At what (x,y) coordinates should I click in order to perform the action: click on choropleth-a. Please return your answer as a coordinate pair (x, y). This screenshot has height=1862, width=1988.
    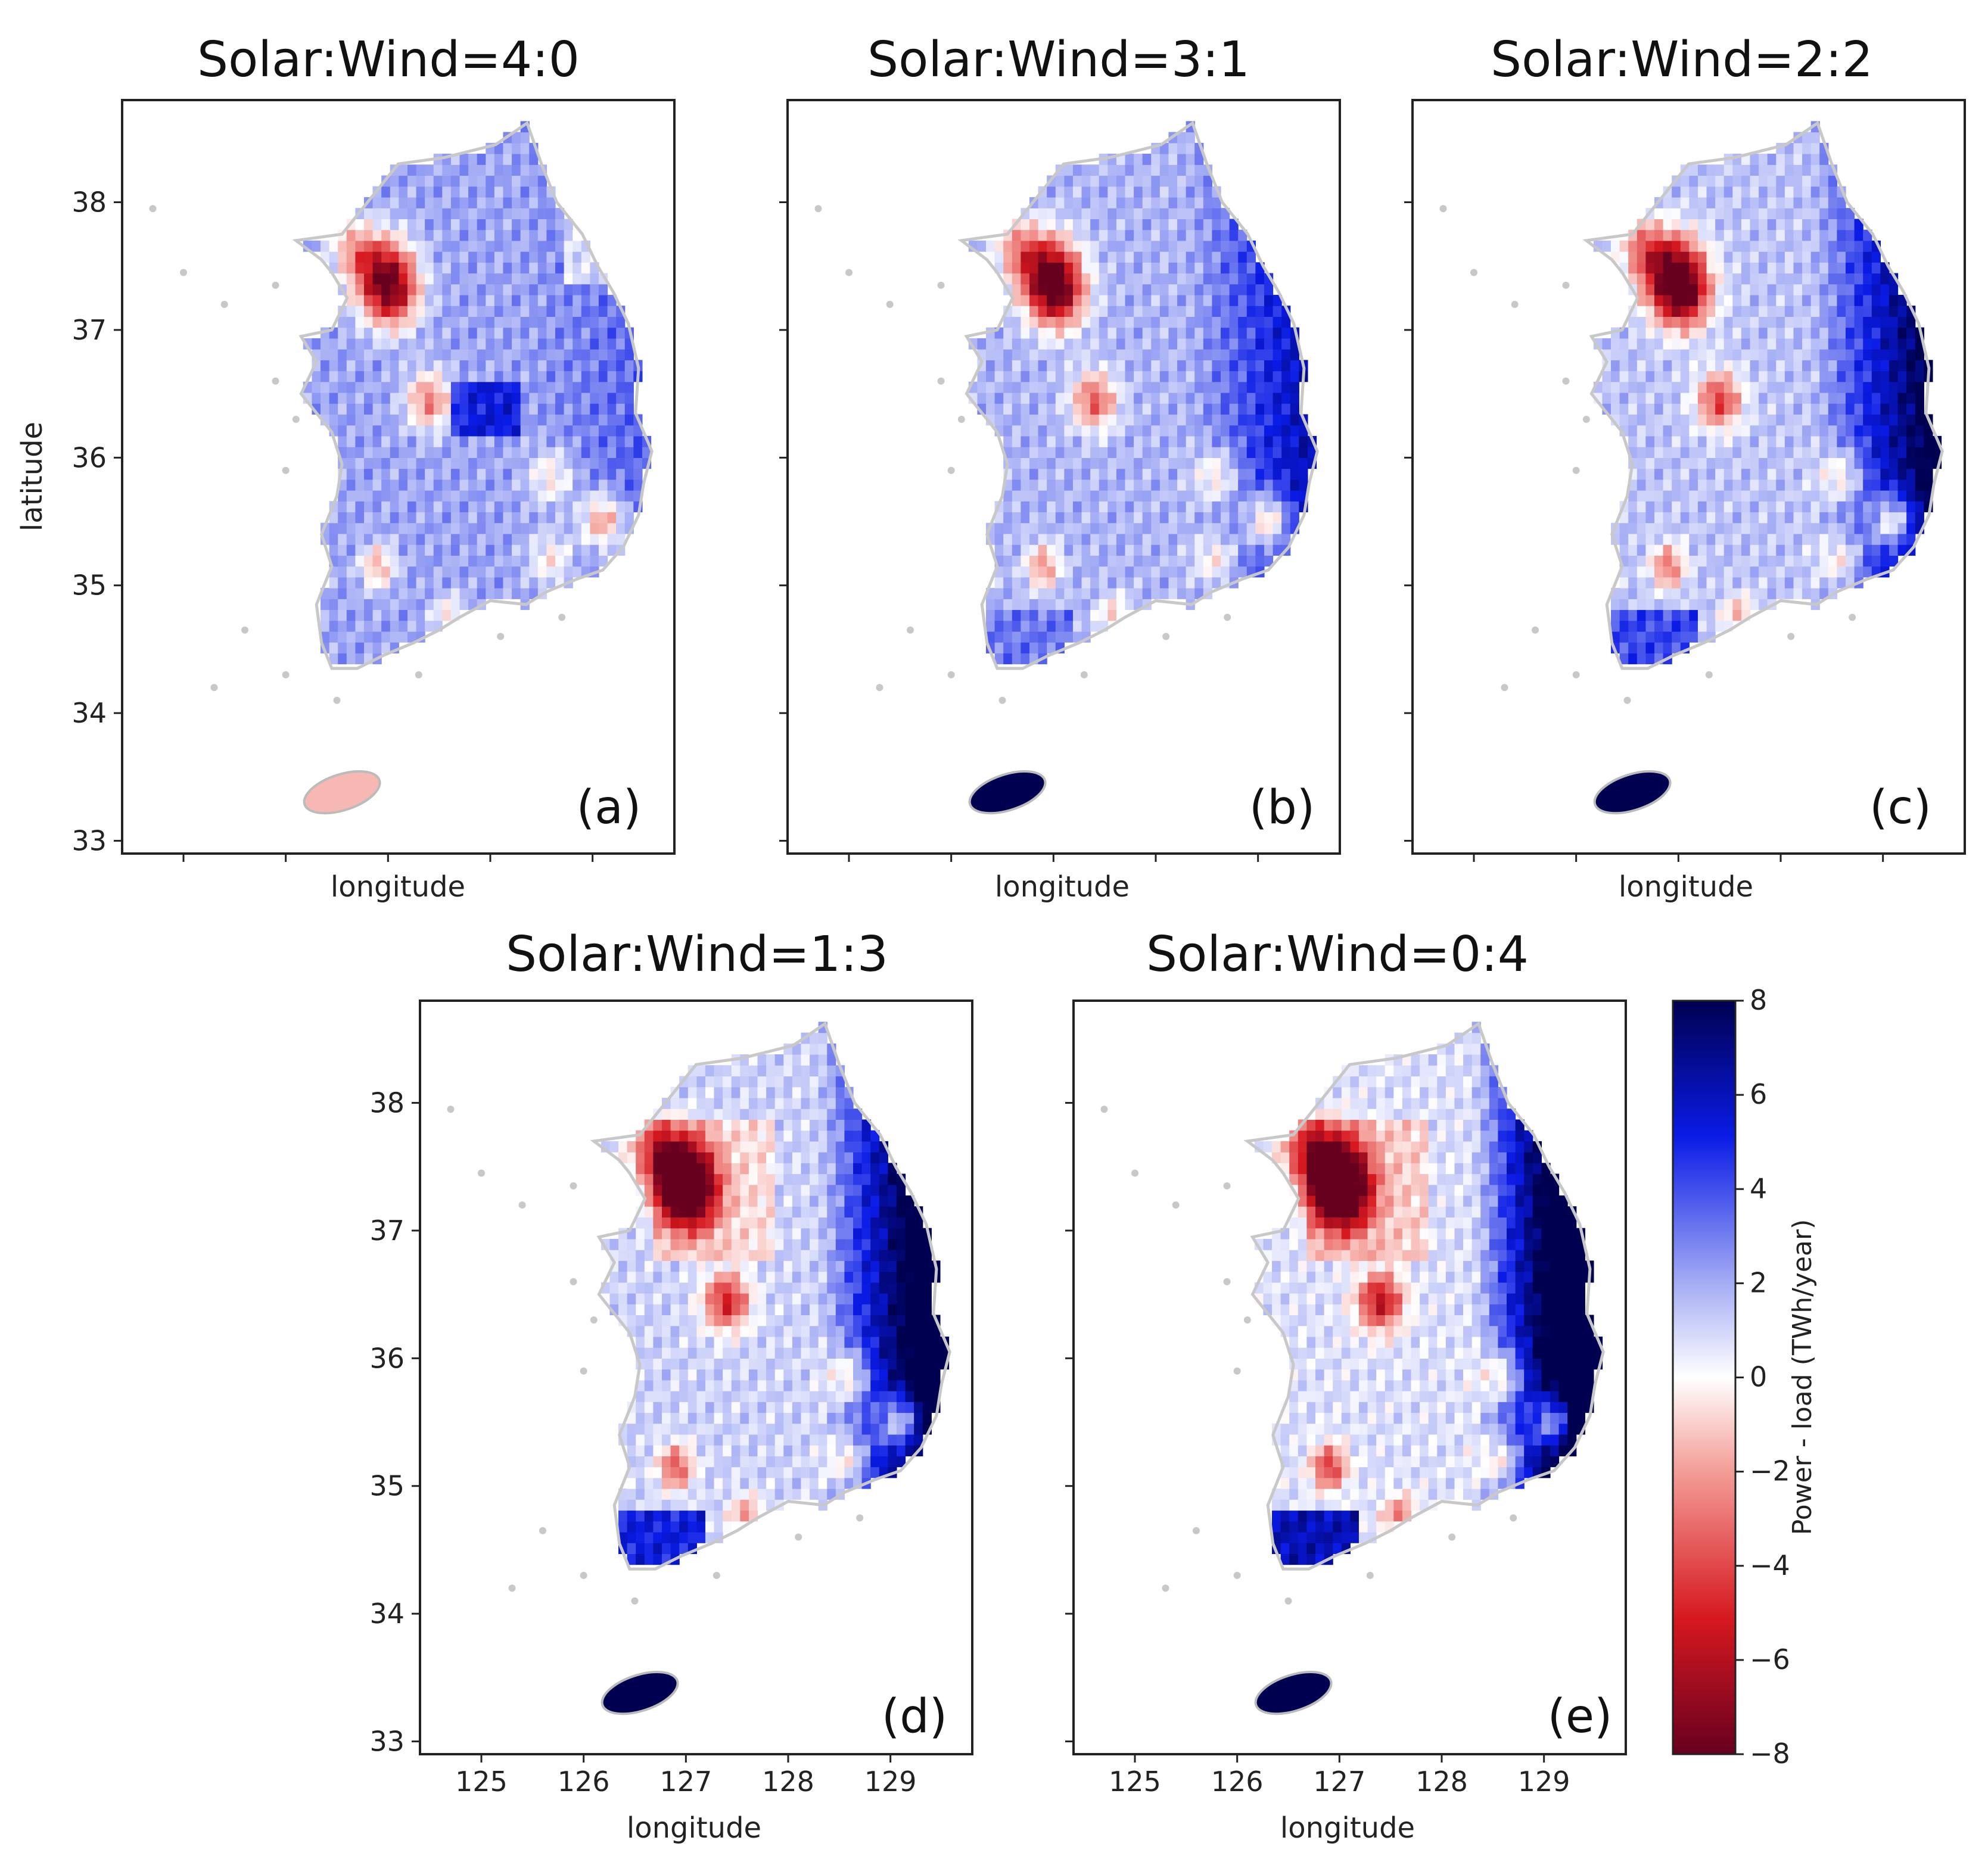
    Looking at the image, I should click on (401, 467).